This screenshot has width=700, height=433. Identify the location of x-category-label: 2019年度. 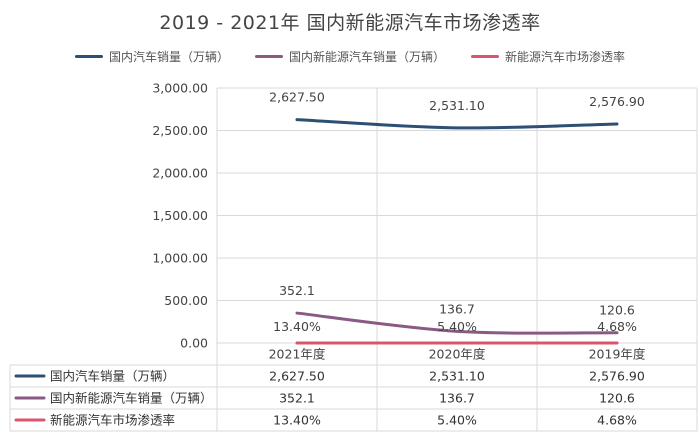
(617, 354).